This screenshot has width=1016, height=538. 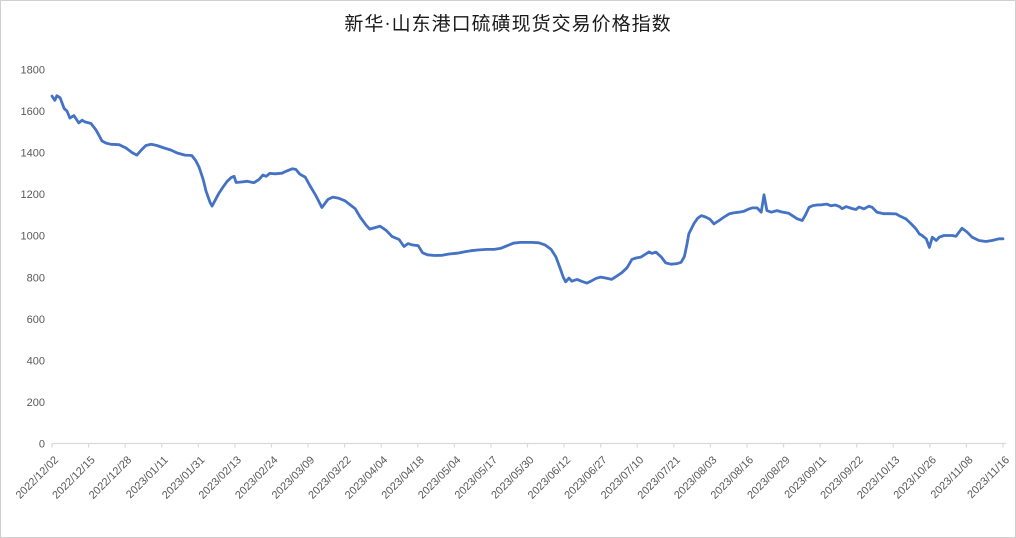 I want to click on y-tick-label: 1400, so click(x=33, y=154).